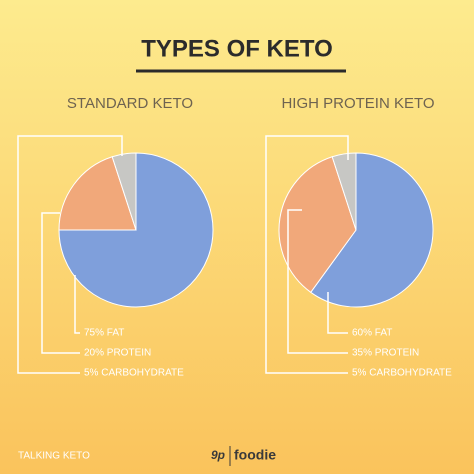 The width and height of the screenshot is (474, 474). What do you see at coordinates (54, 456) in the screenshot?
I see `footer: TALKING KETO` at bounding box center [54, 456].